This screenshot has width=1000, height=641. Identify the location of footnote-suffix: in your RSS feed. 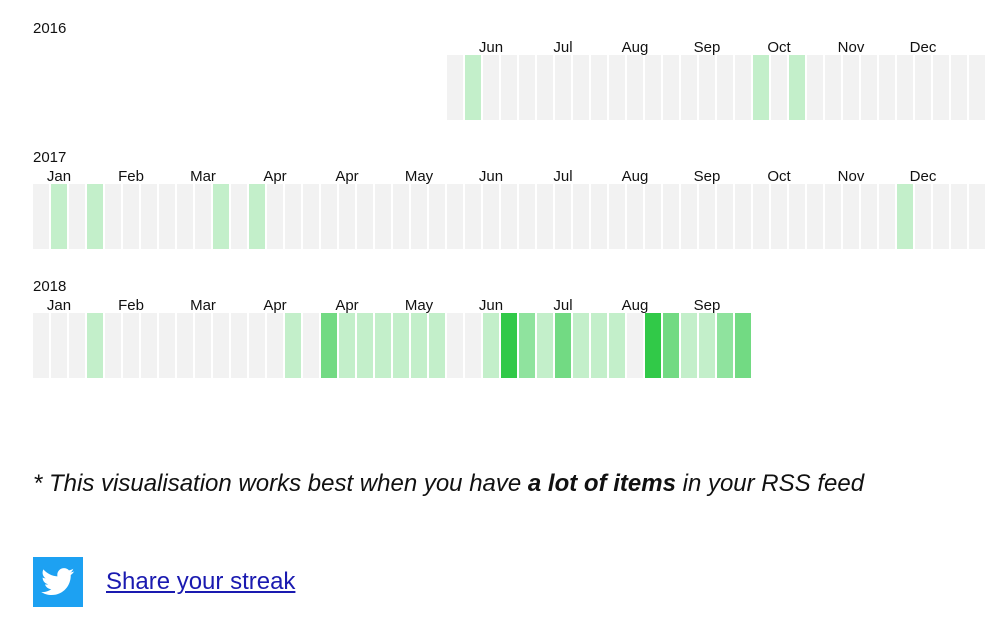
(770, 483).